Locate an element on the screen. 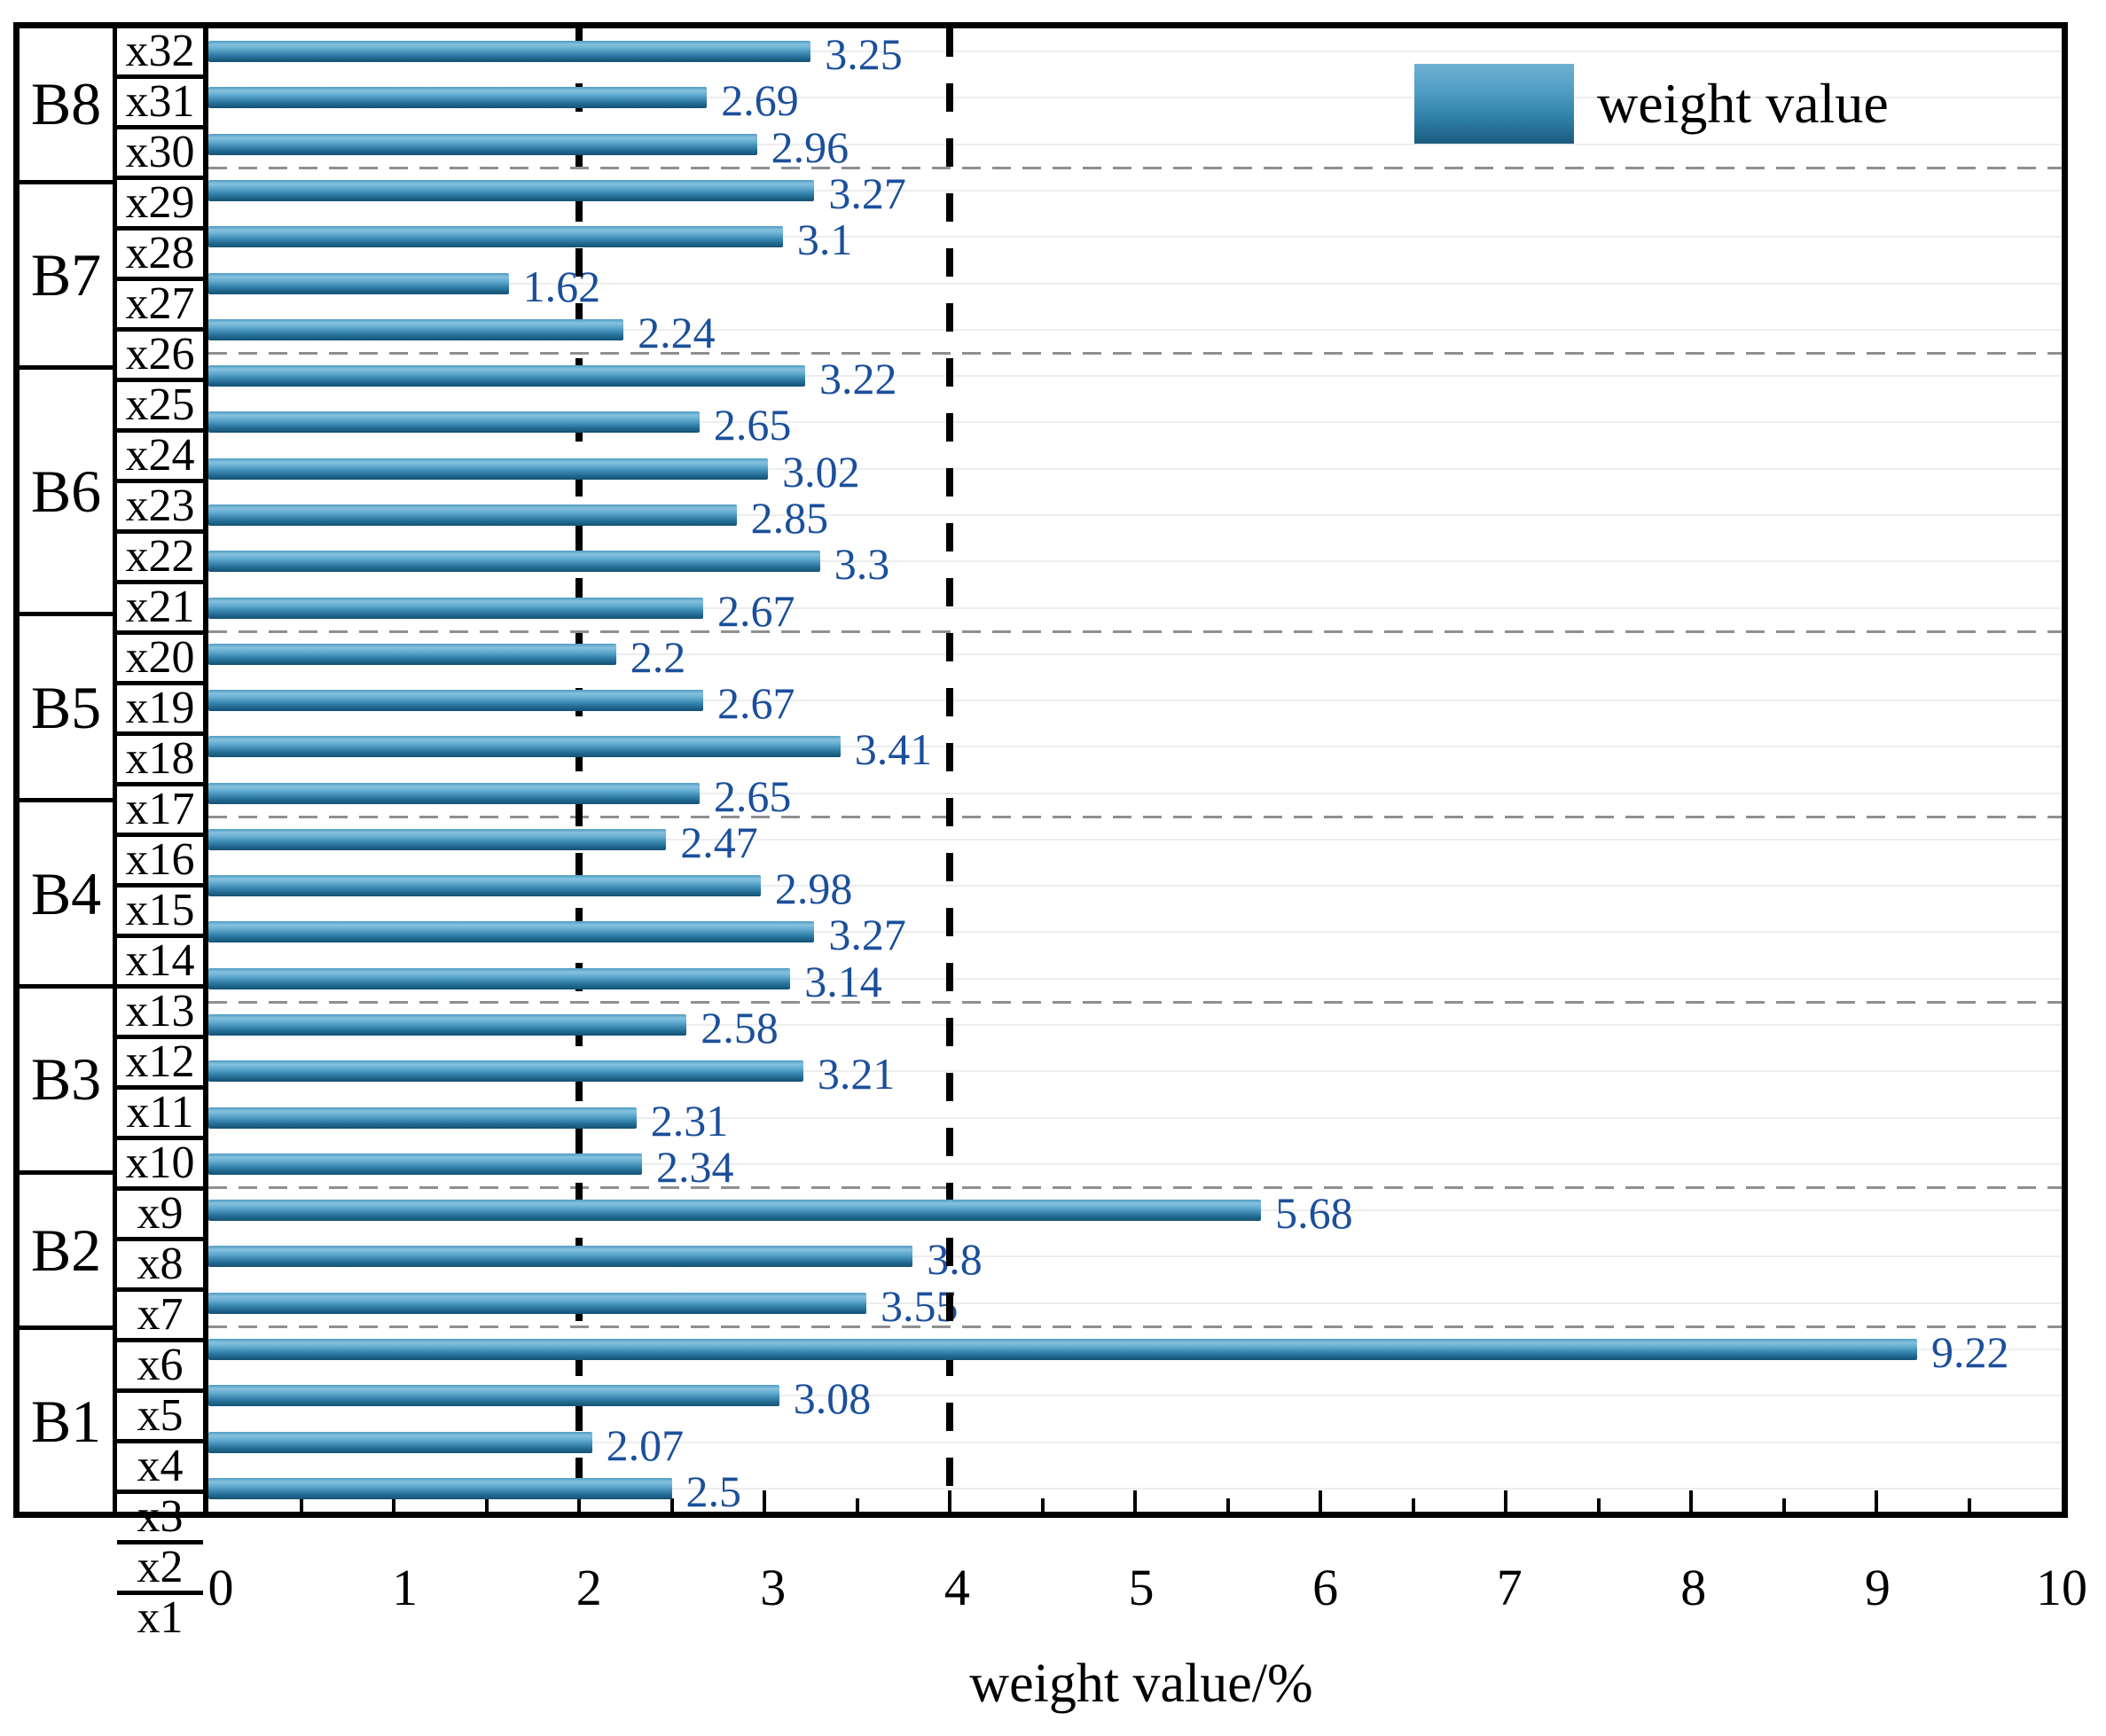  bar-row-x9: 2.31 is located at coordinates (1135, 1120).